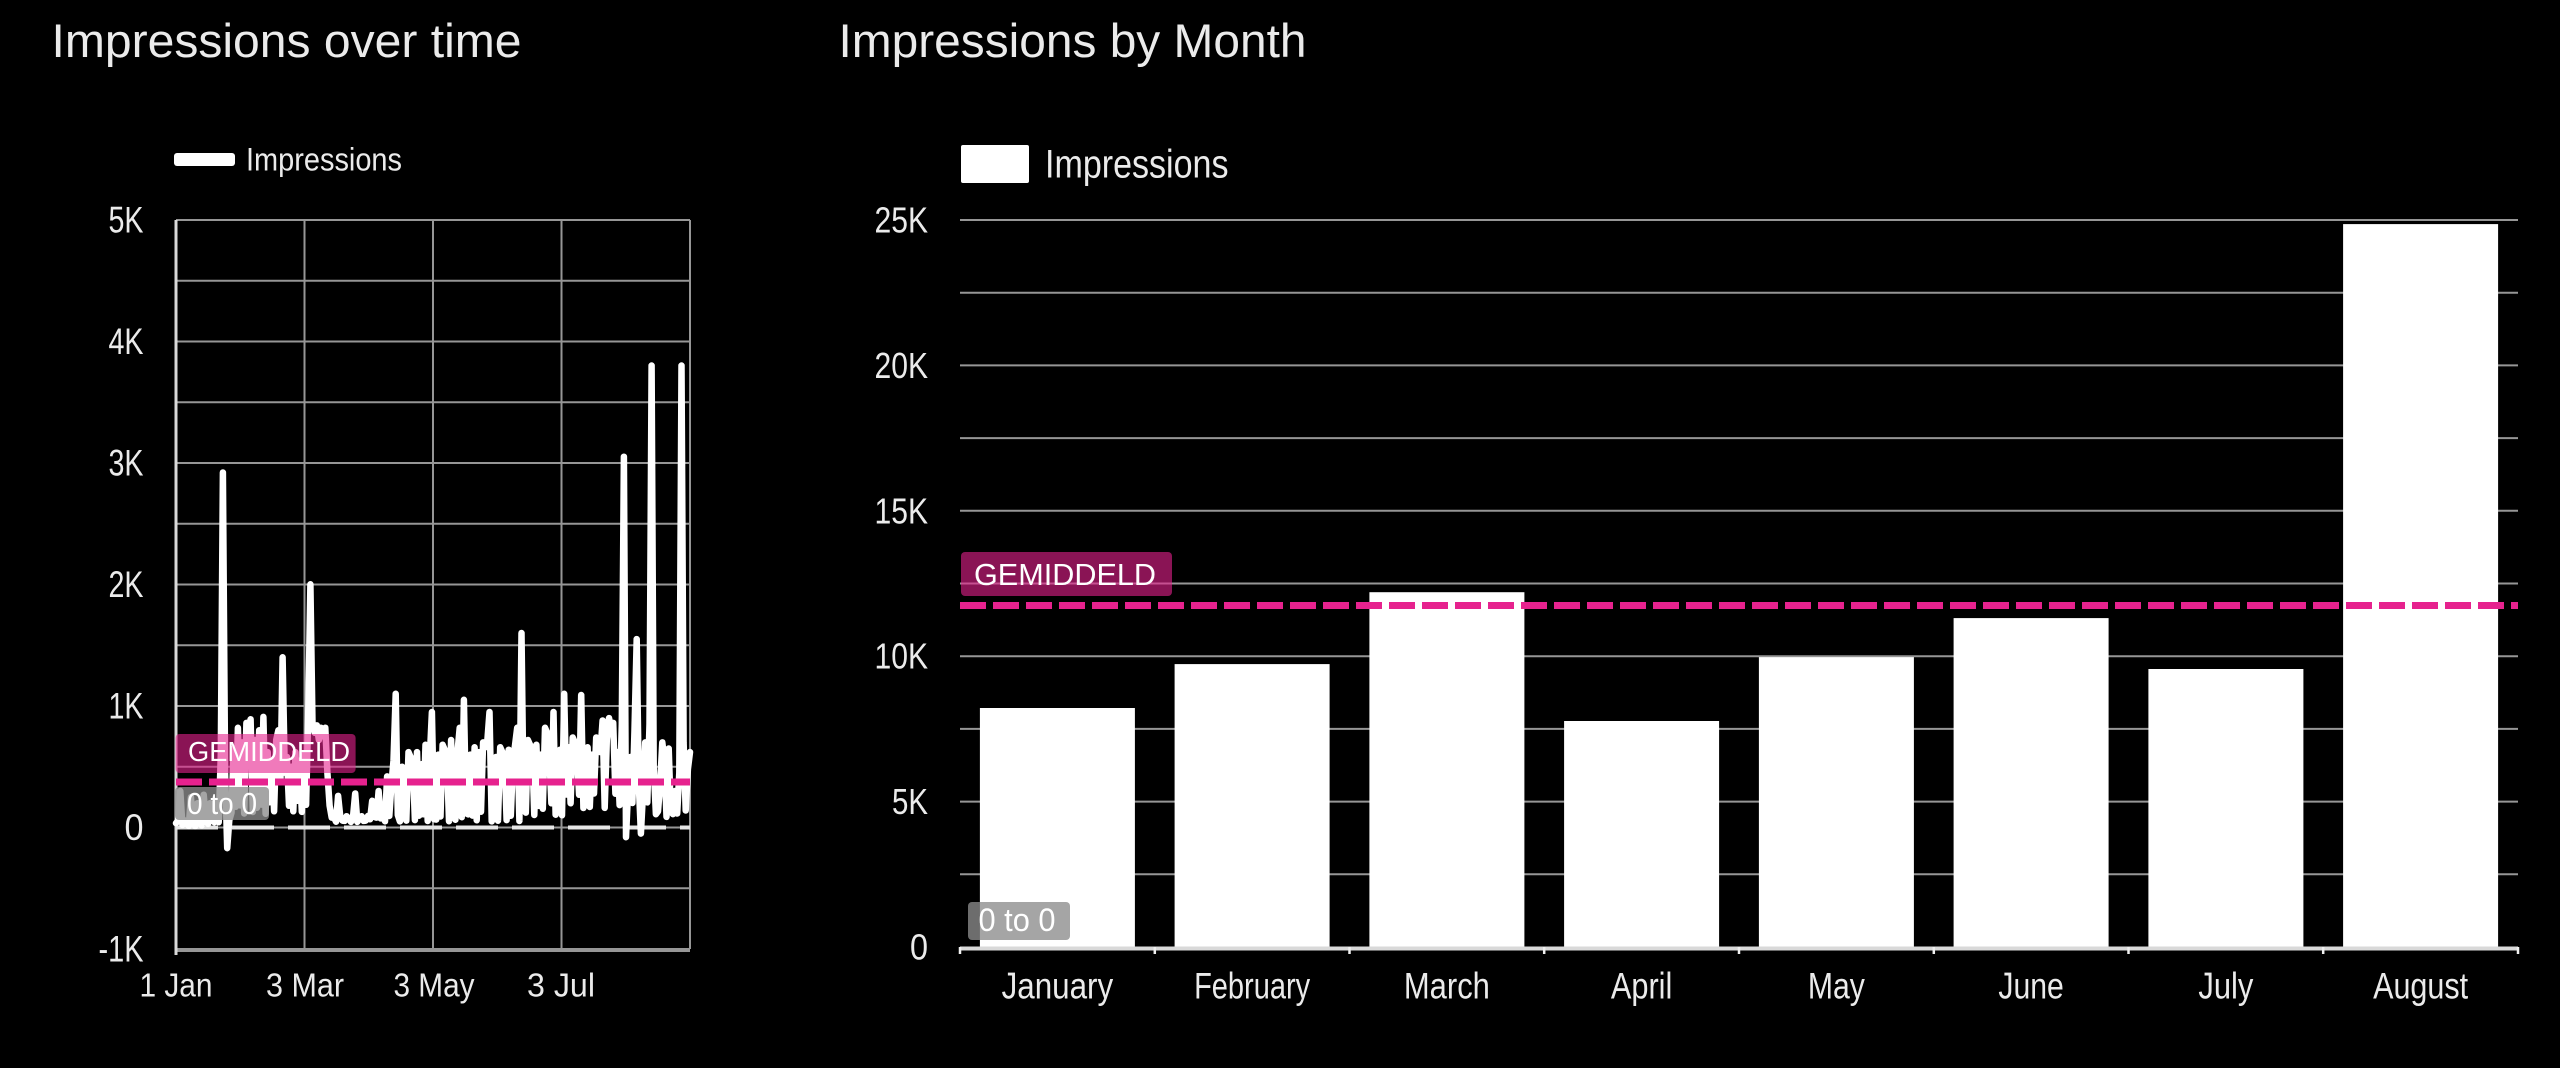 The image size is (2560, 1068). I want to click on svg-text: 3 Jul, so click(561, 985).